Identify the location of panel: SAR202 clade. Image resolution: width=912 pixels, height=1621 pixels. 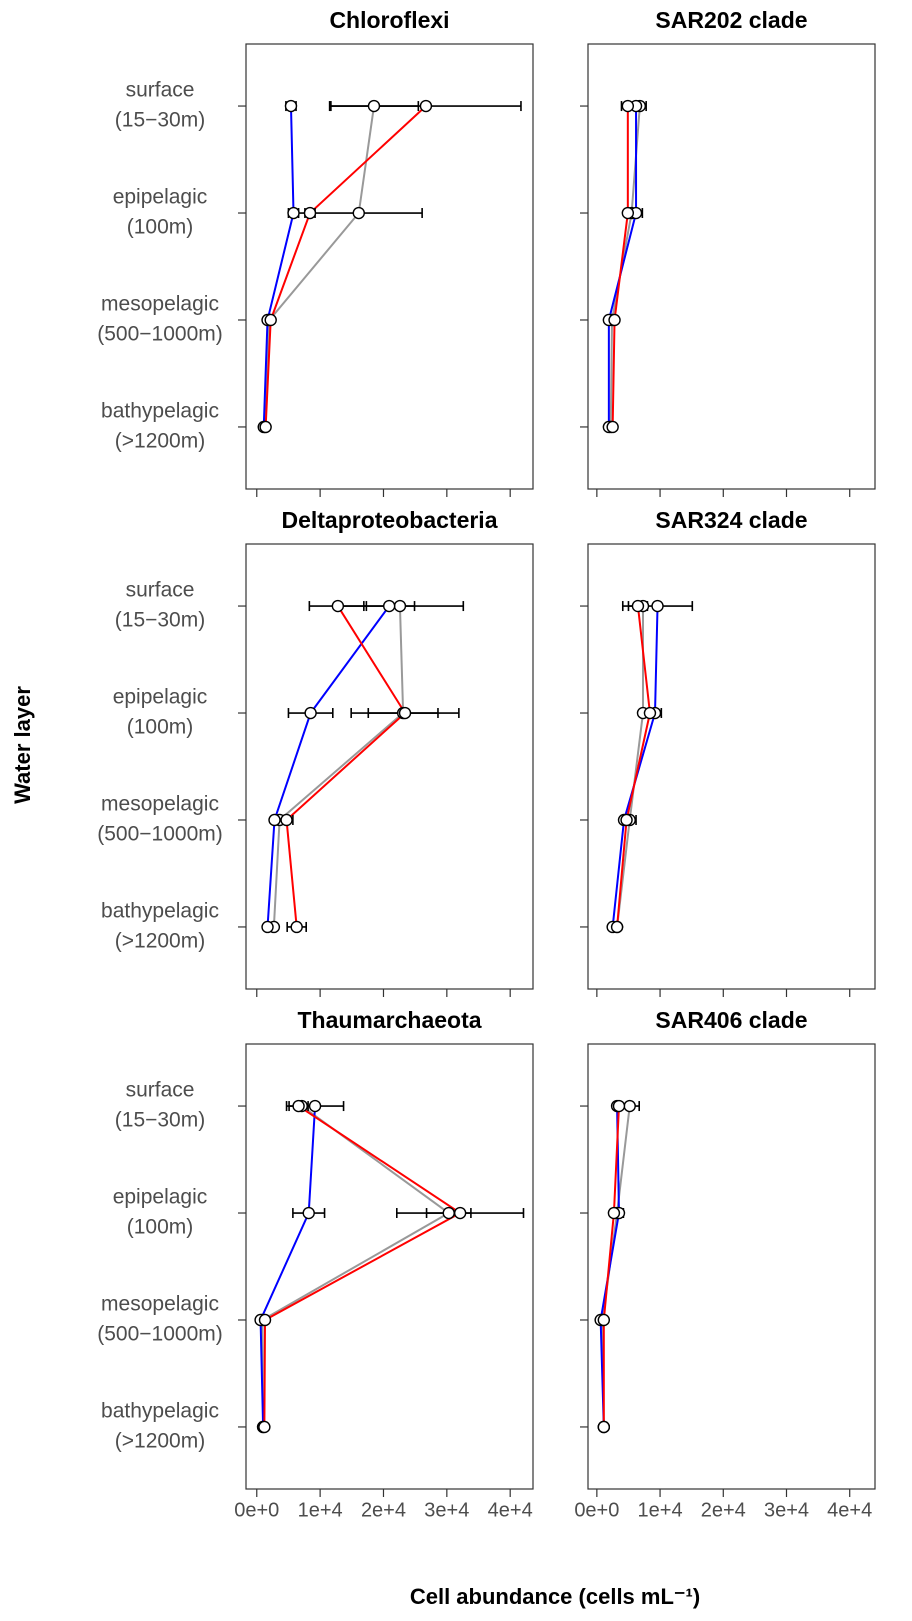
(728, 252).